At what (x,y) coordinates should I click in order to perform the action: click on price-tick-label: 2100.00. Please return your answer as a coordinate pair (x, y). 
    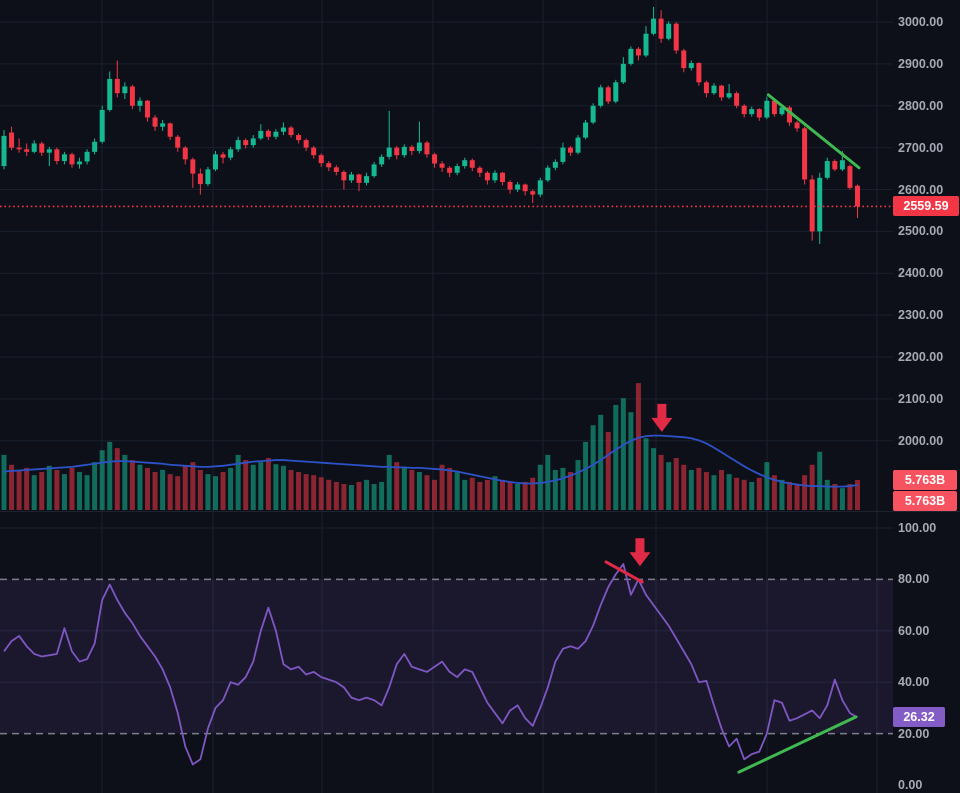
    Looking at the image, I should click on (921, 398).